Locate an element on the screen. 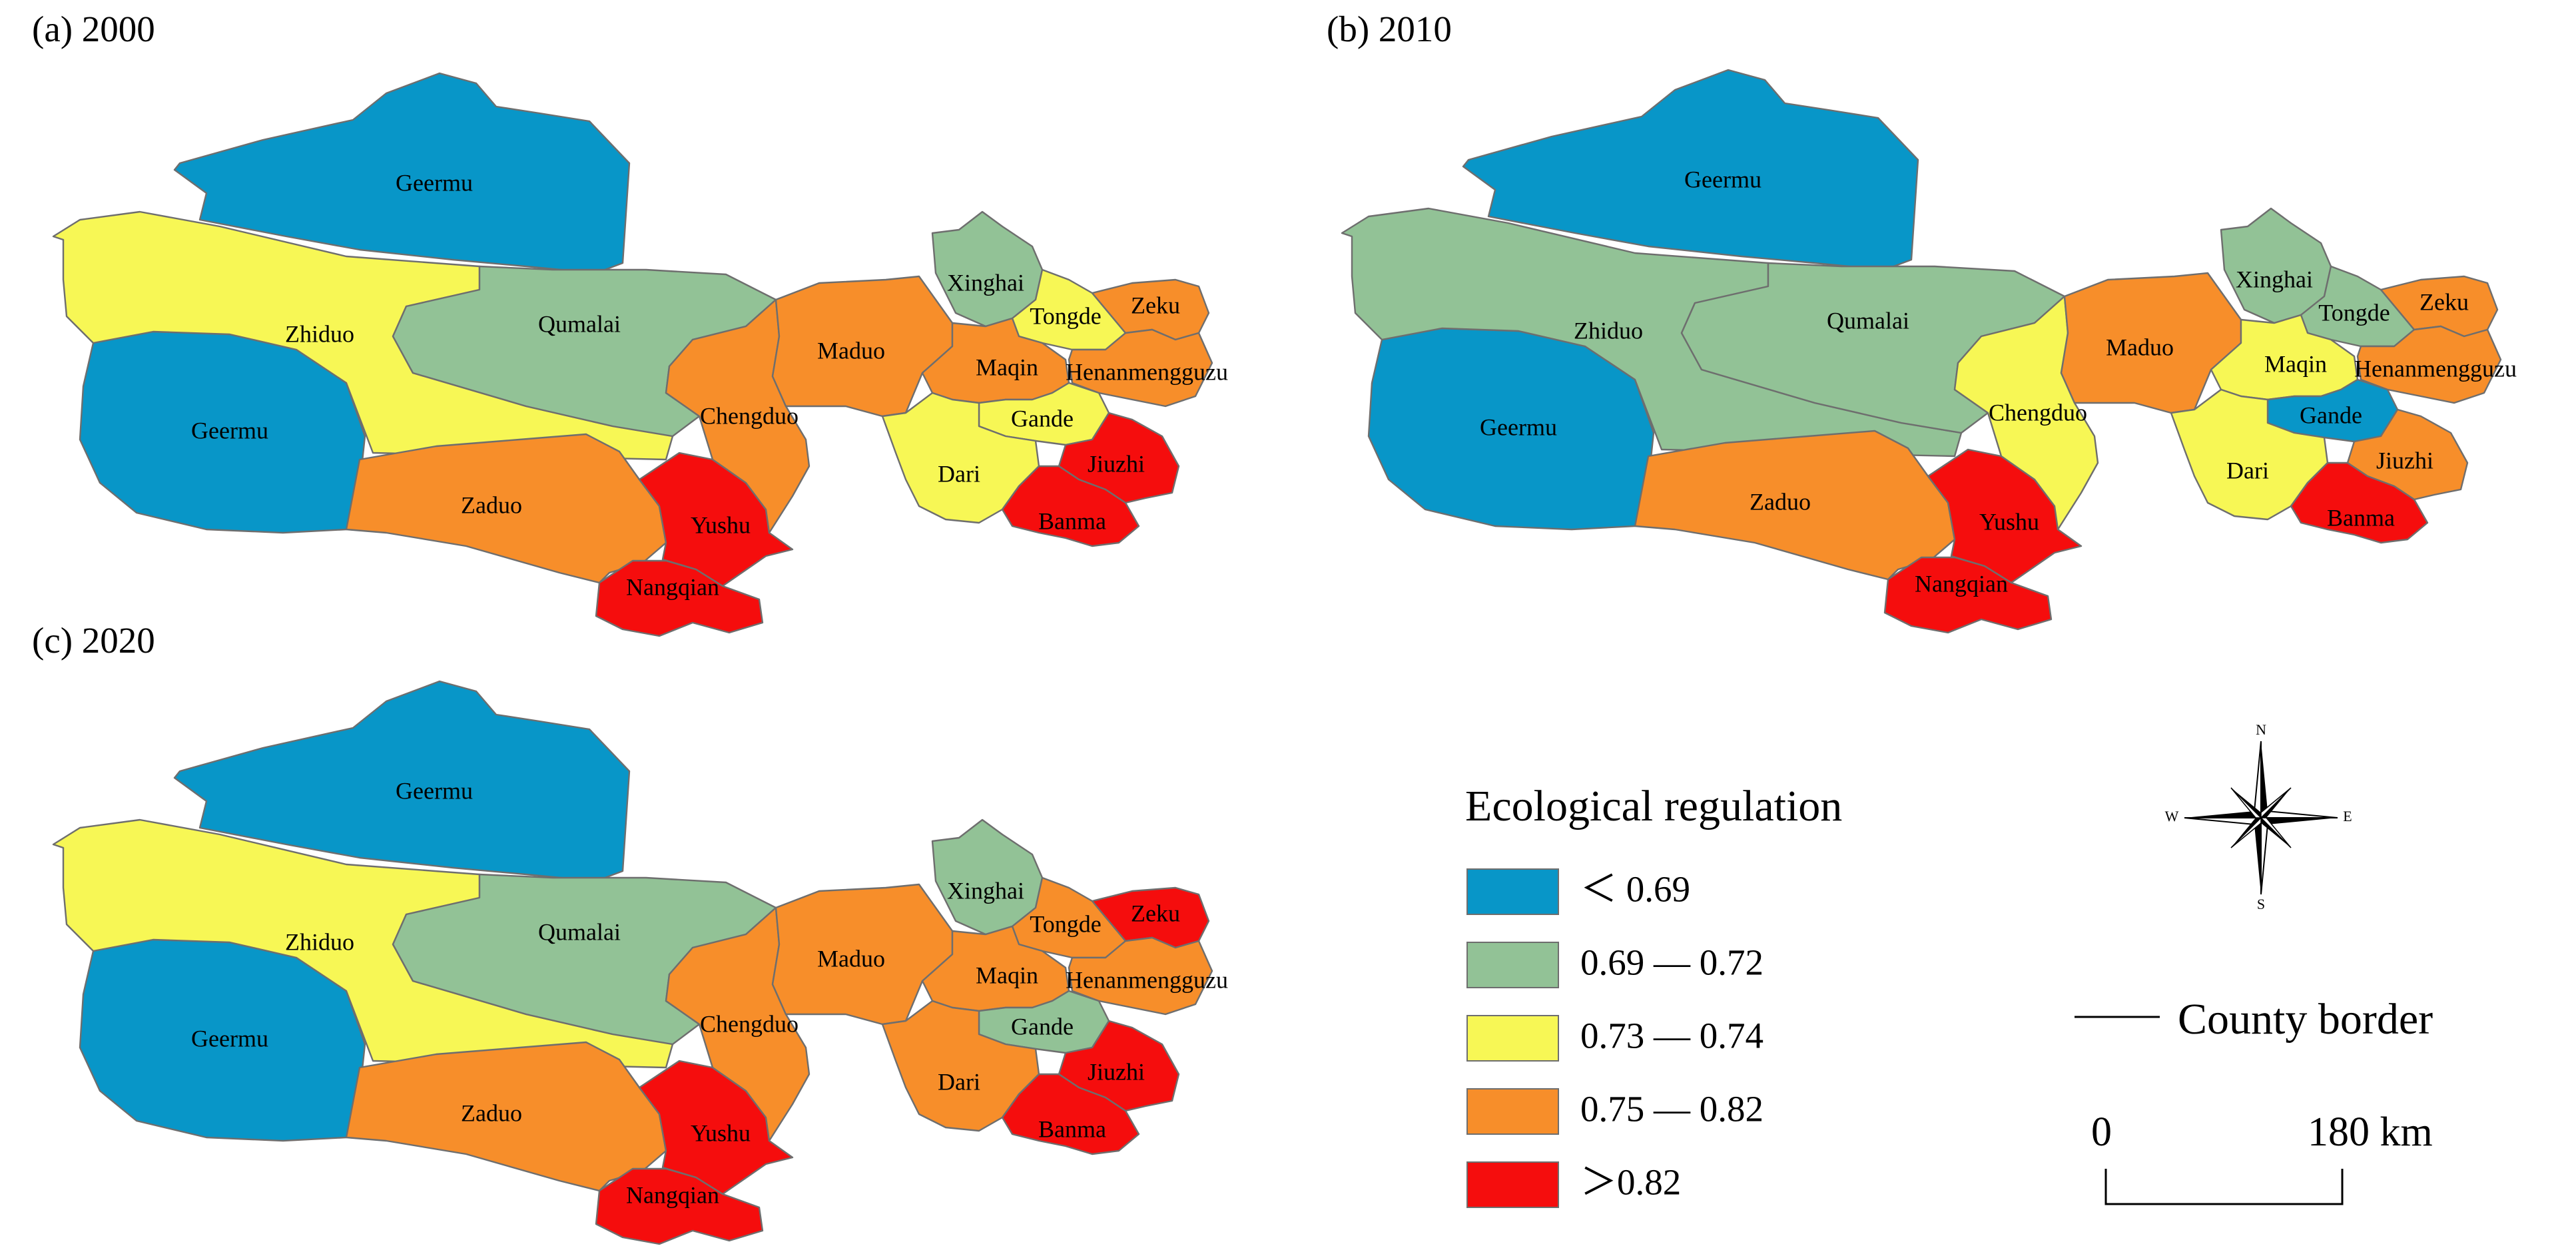 The width and height of the screenshot is (2576, 1256). legend-label: 0.75 — 0.82 is located at coordinates (1672, 1109).